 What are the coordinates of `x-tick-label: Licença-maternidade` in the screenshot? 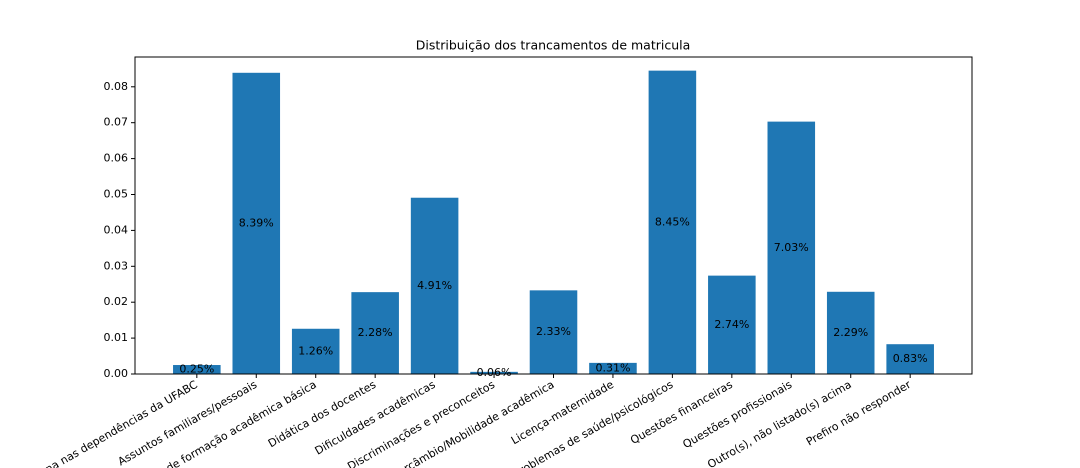 It's located at (562, 412).